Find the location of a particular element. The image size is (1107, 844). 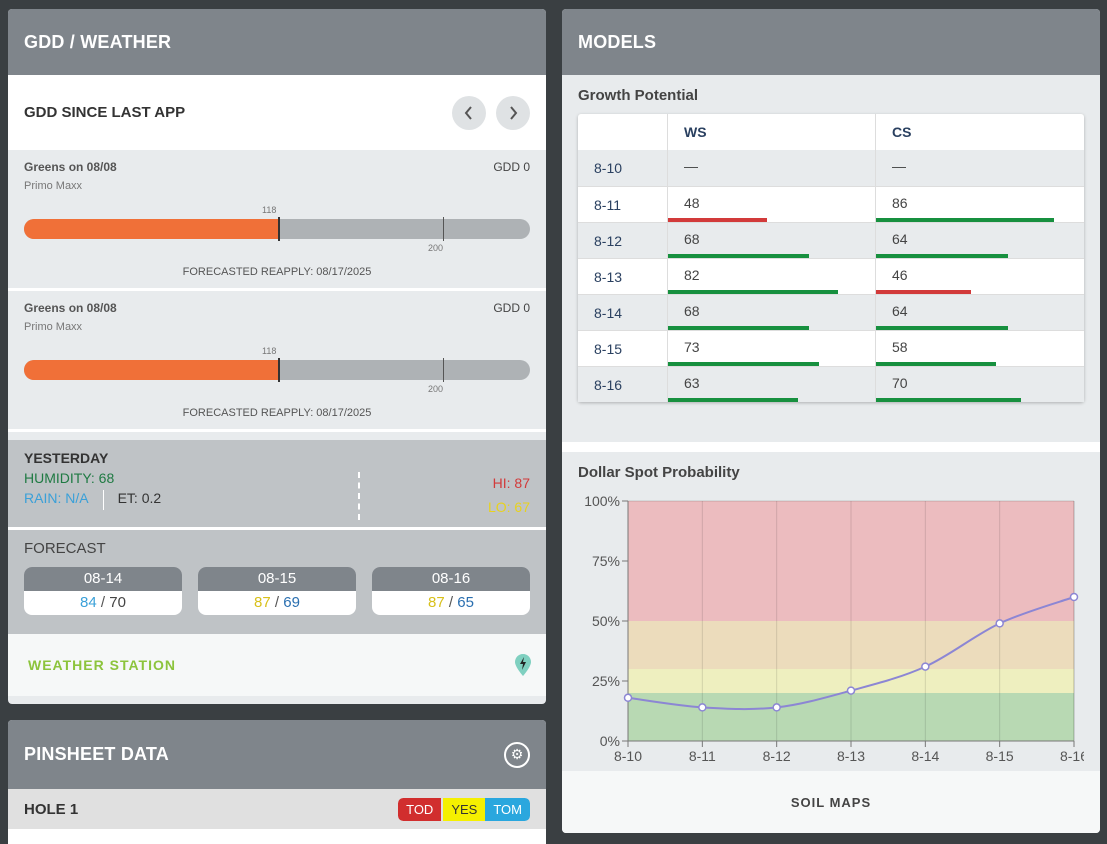

weather-station-link: WEATHER STATION is located at coordinates (102, 665).